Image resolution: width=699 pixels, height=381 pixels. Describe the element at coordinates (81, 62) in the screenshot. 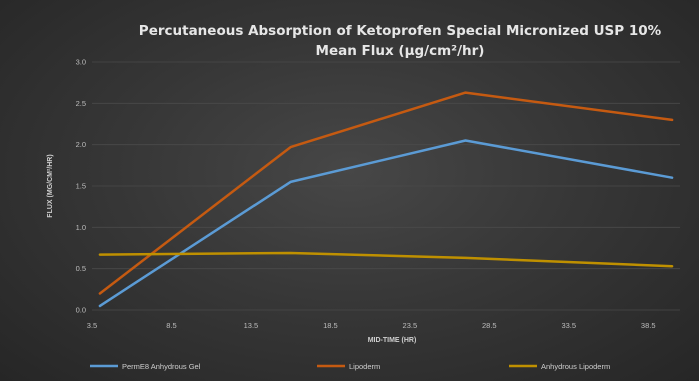

I see `y-tick-label: 3.0` at that location.